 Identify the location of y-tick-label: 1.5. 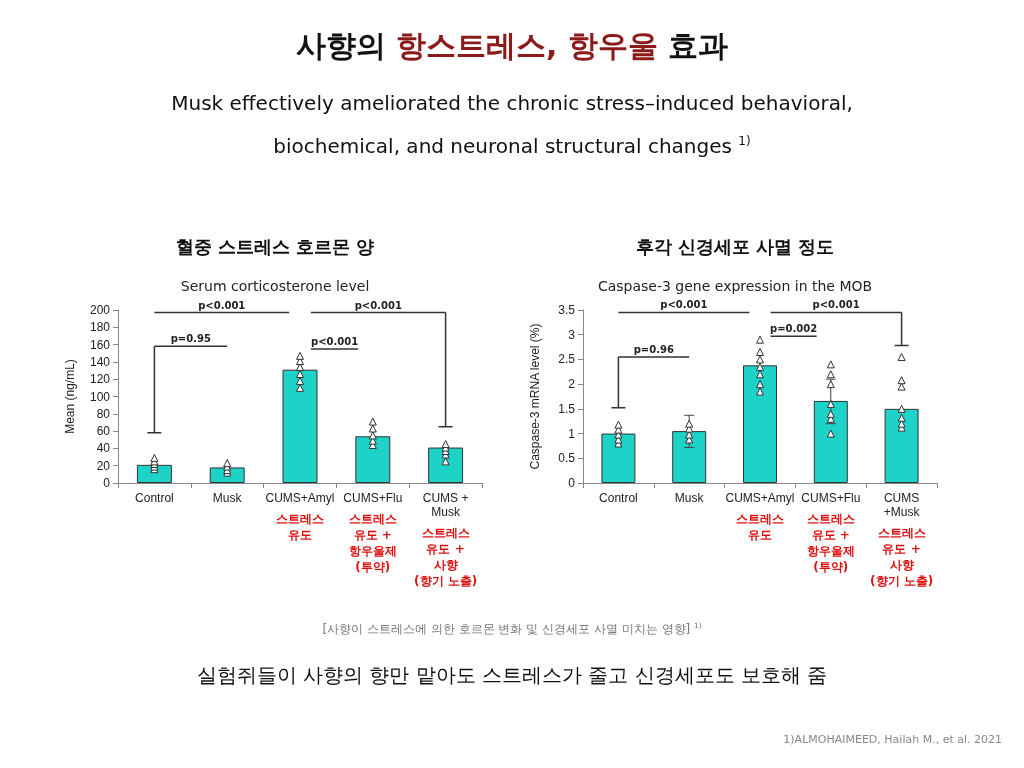
(567, 408).